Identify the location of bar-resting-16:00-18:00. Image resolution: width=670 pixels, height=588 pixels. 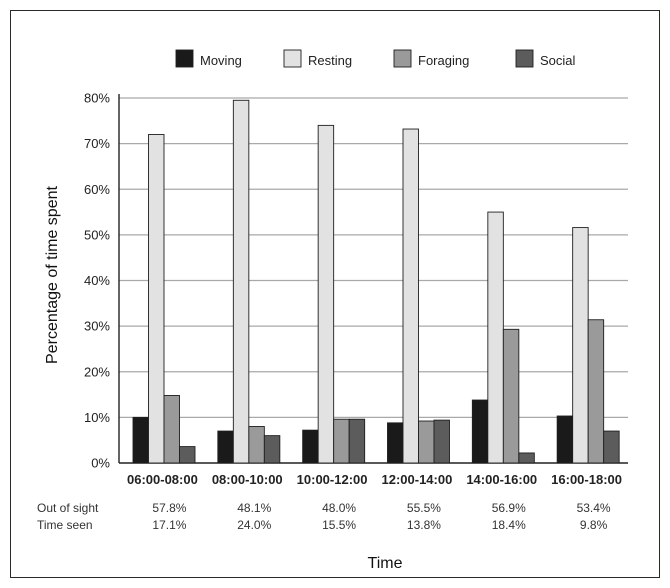
(580, 345).